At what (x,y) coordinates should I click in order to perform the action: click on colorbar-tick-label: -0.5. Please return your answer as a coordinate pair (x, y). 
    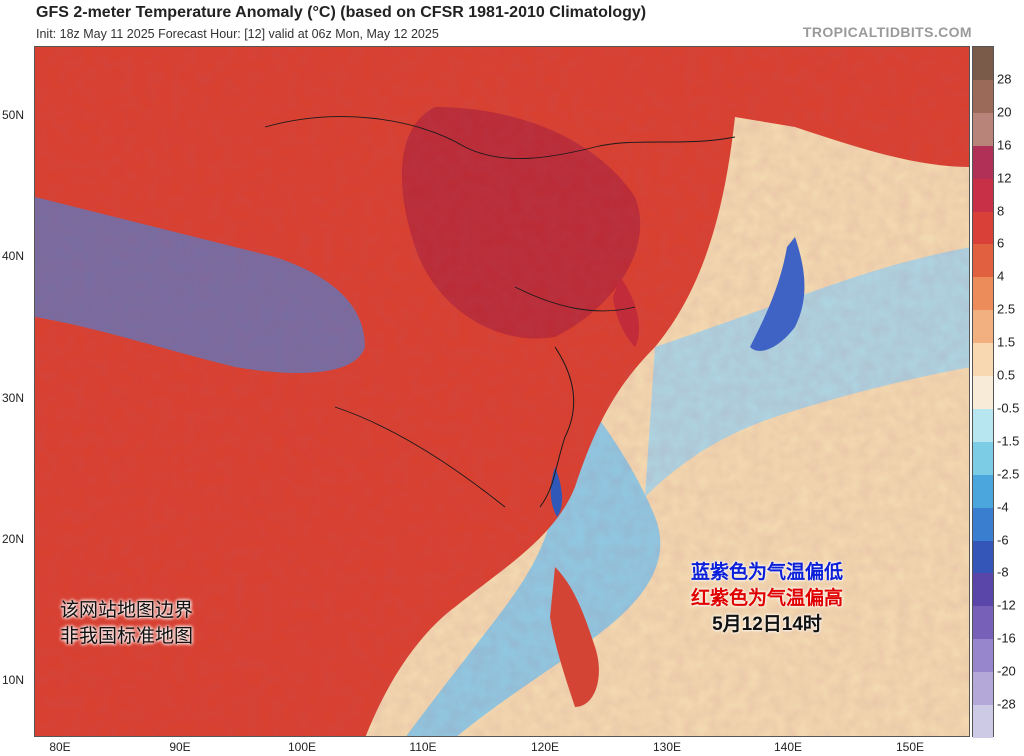
    Looking at the image, I should click on (1008, 408).